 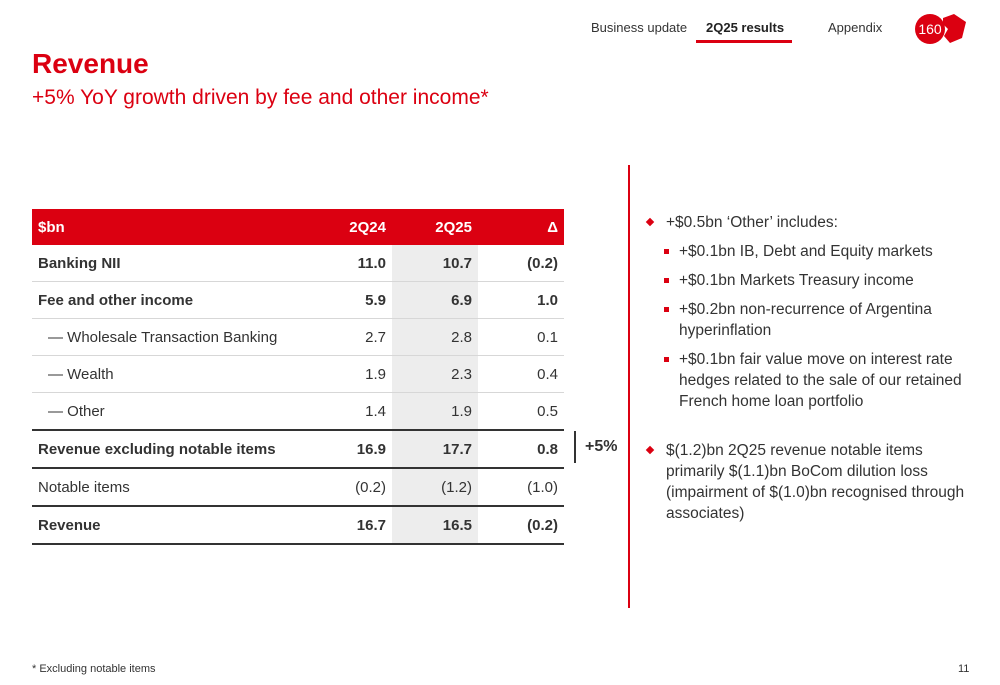 What do you see at coordinates (639, 27) in the screenshot?
I see `nav-business-update: Business update` at bounding box center [639, 27].